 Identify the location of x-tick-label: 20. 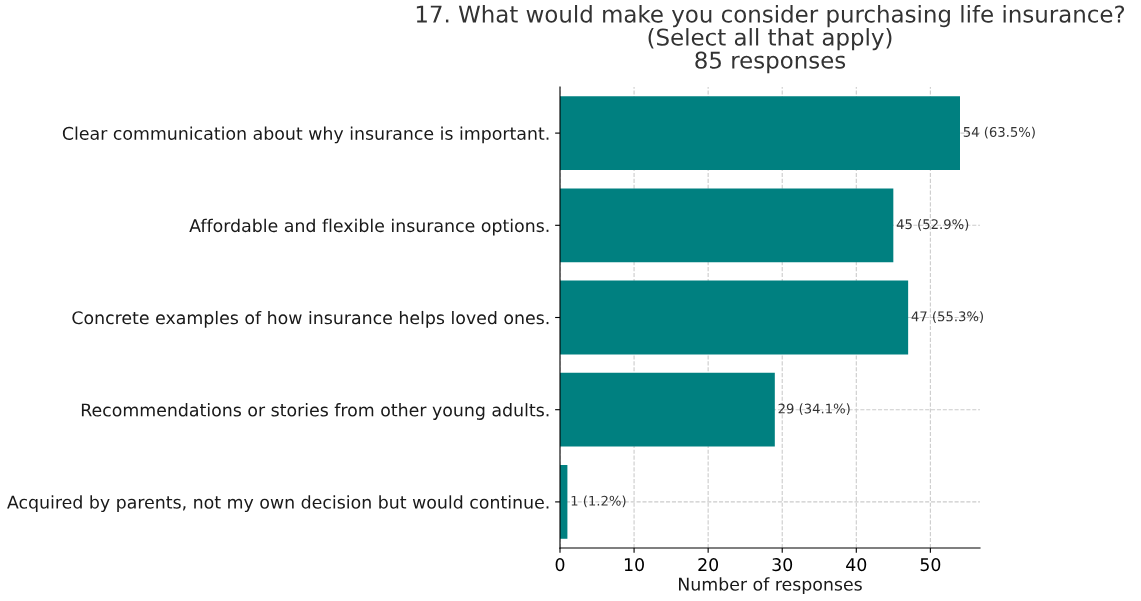
(708, 565).